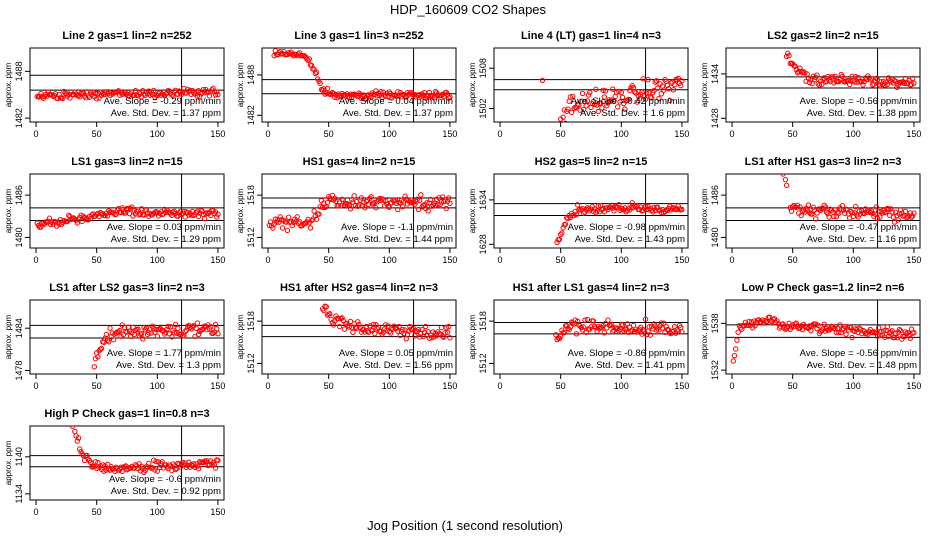 This screenshot has width=936, height=540. What do you see at coordinates (823, 162) in the screenshot?
I see `panel-title: LS1 after HS1 gas=3 lin=2 n=3` at bounding box center [823, 162].